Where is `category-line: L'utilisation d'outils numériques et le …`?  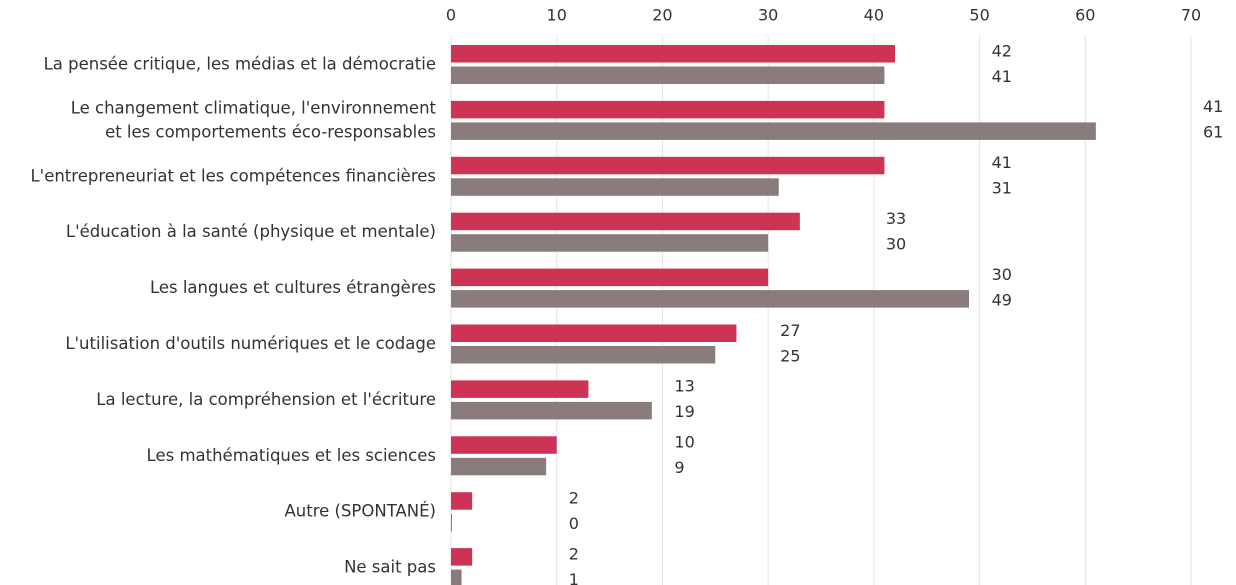
category-line: L'utilisation d'outils numériques et le … is located at coordinates (250, 343).